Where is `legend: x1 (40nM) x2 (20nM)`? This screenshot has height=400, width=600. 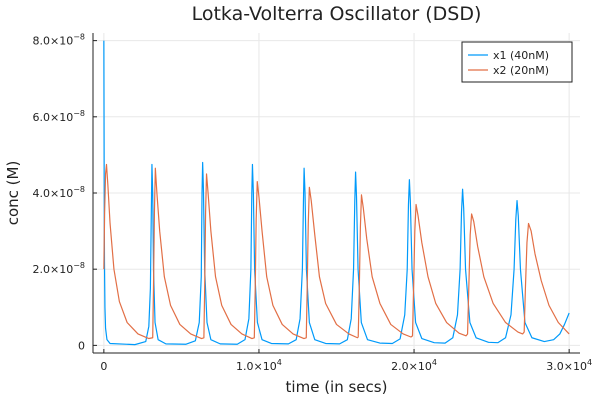 legend: x1 (40nM) x2 (20nM) is located at coordinates (517, 62).